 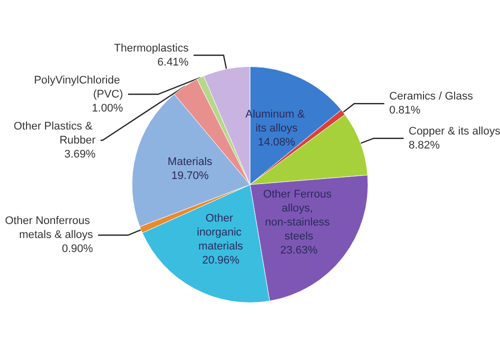 What do you see at coordinates (424, 145) in the screenshot?
I see `data-label: 8.82%` at bounding box center [424, 145].